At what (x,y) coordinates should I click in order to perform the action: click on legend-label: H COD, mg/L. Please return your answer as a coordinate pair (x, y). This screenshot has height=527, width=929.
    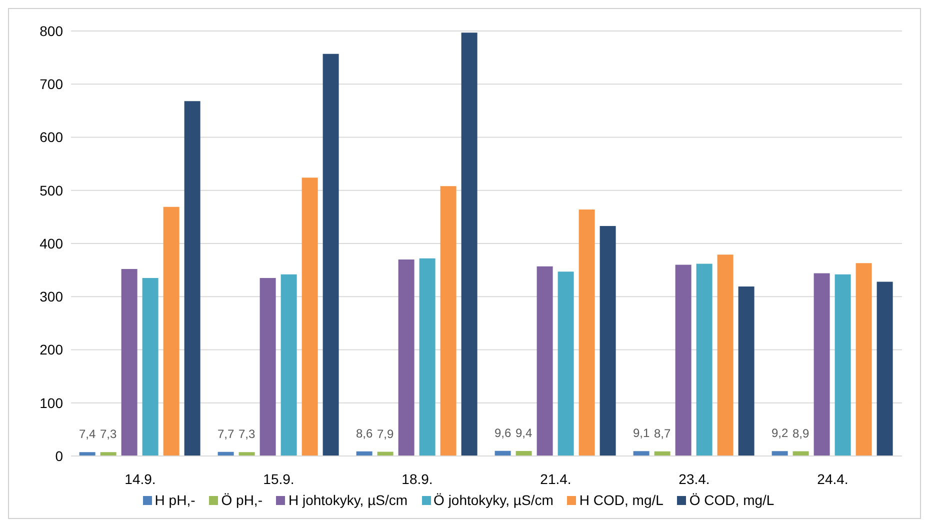
    Looking at the image, I should click on (621, 500).